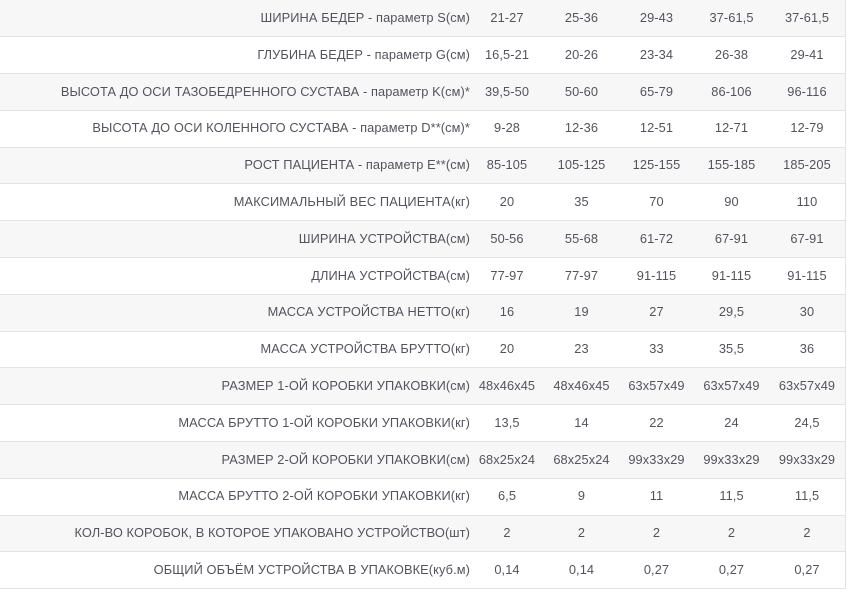 The image size is (851, 596). Describe the element at coordinates (235, 202) in the screenshot. I see `row-label: МАКСИМАЛЬНЫЙ ВЕС ПАЦИЕНТА(кг)` at that location.